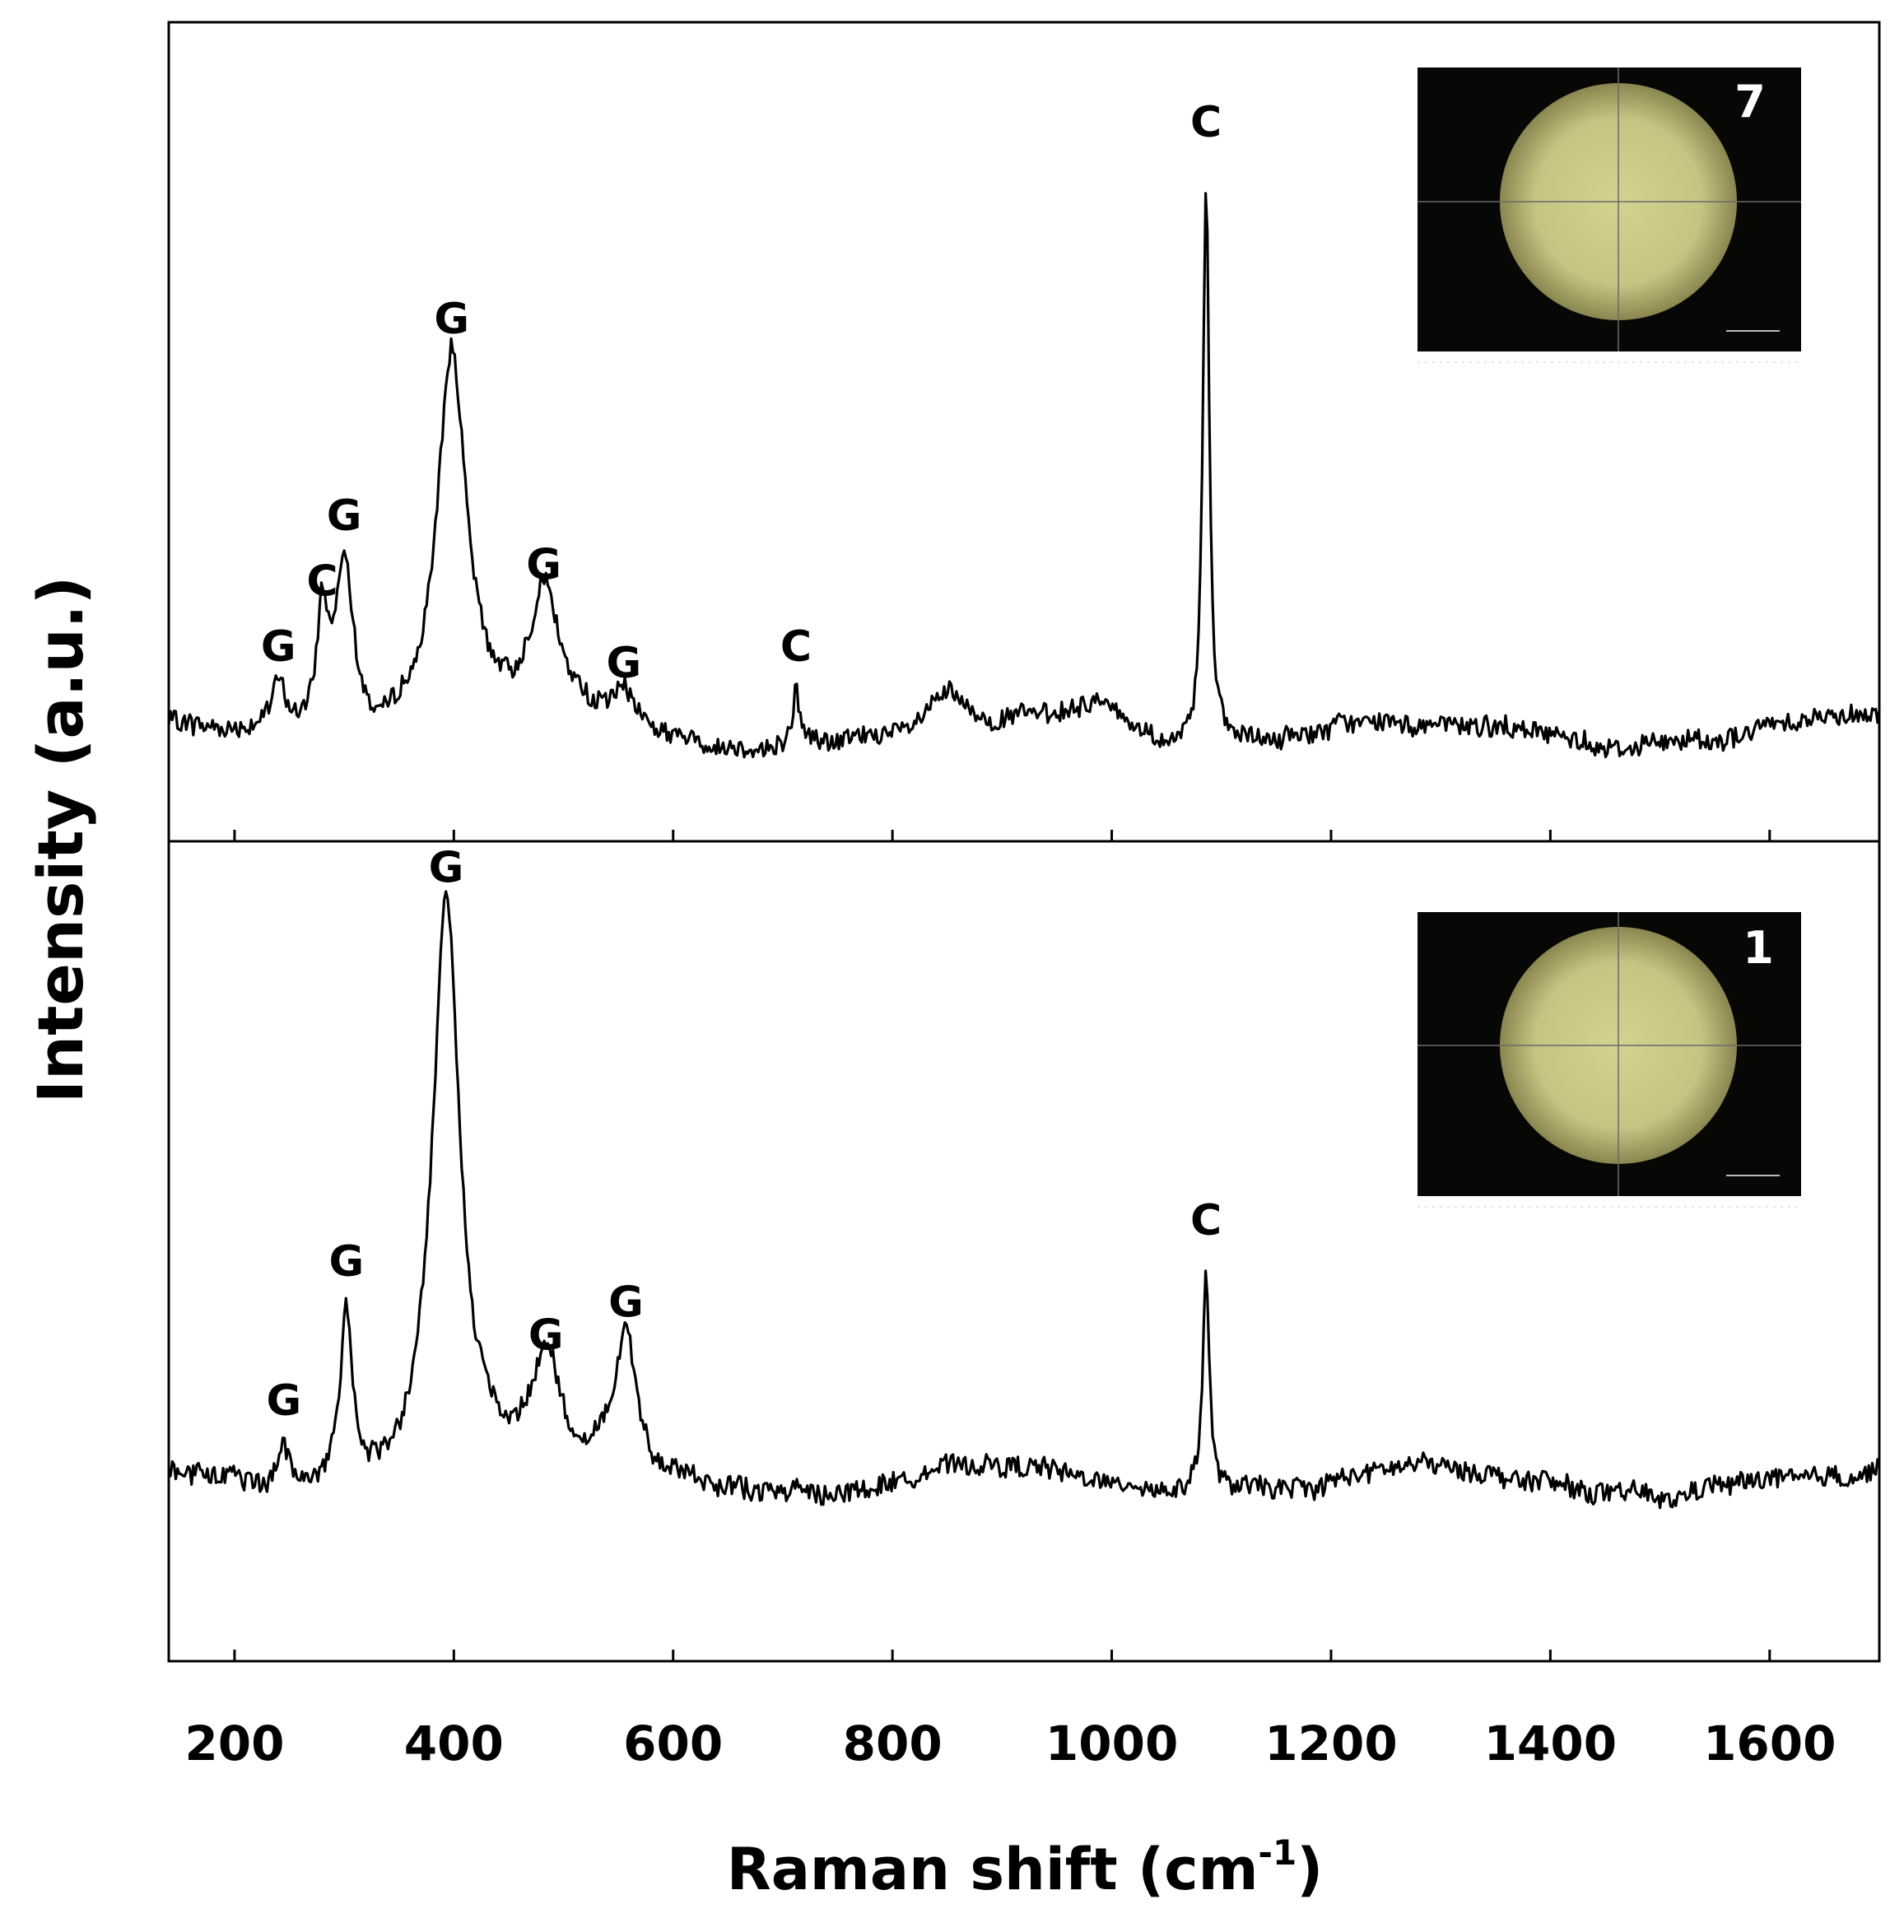  Describe the element at coordinates (673, 1744) in the screenshot. I see `x-tick-label: 600` at that location.